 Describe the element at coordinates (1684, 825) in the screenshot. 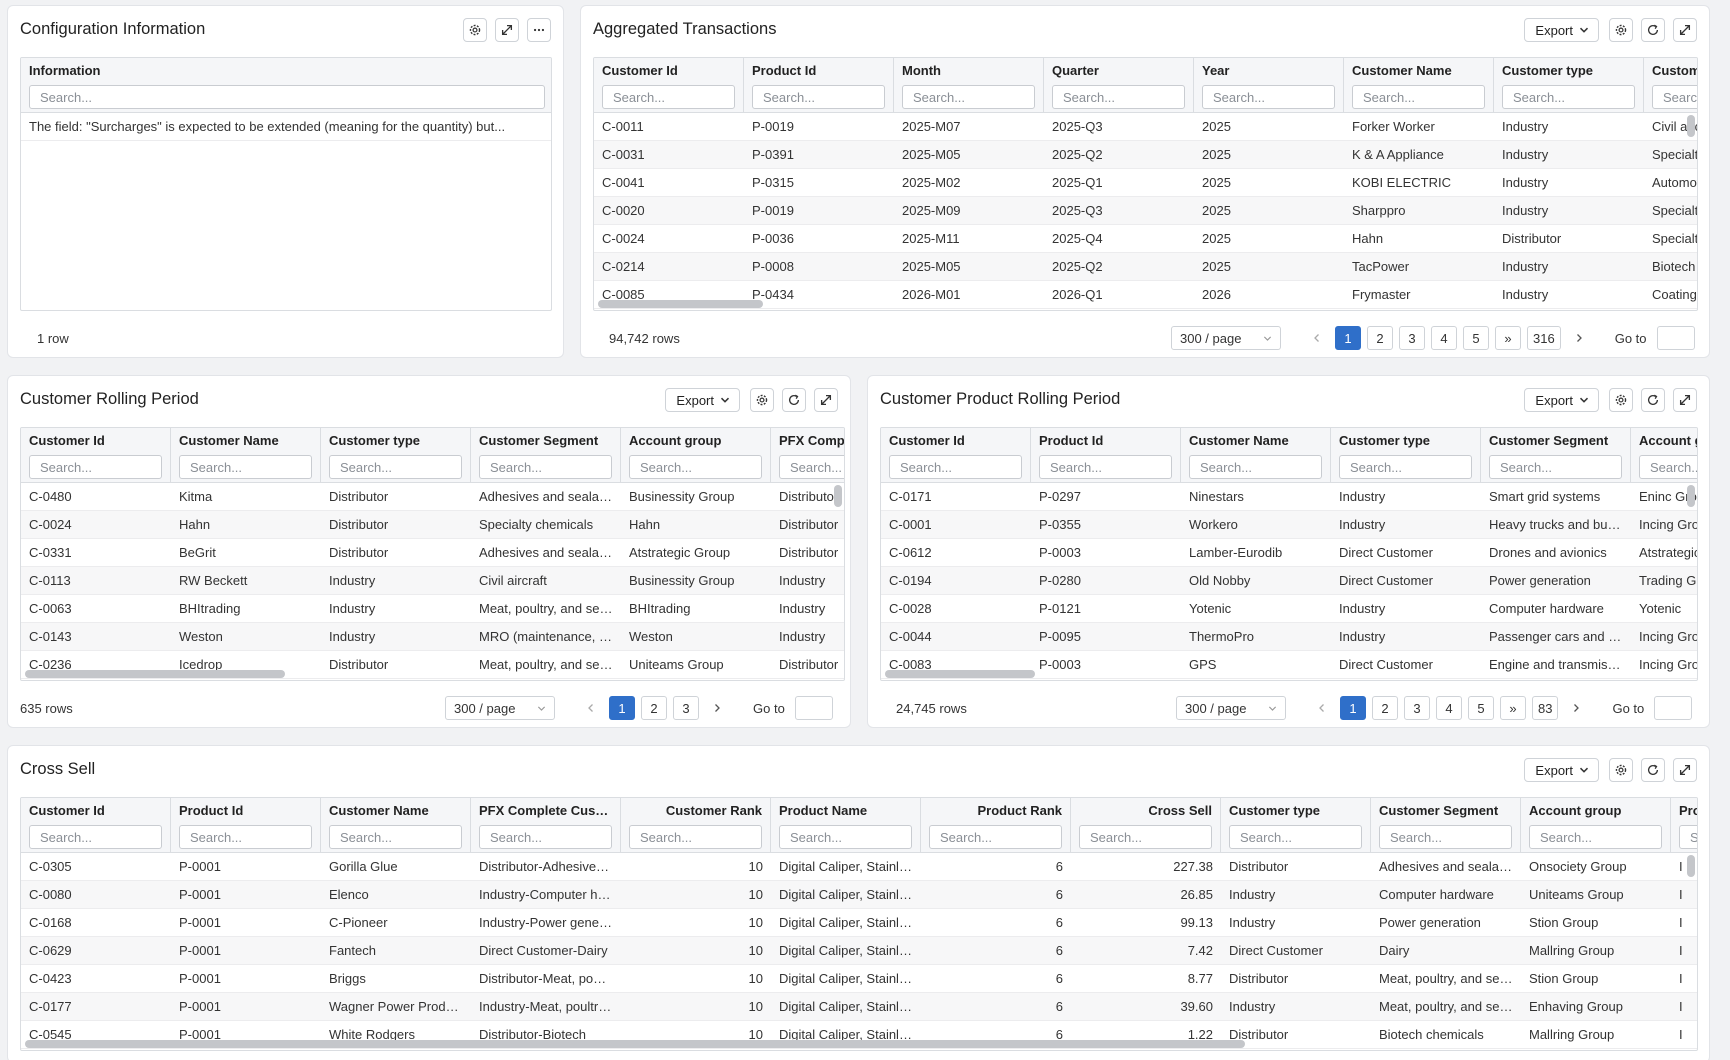

I see `column-header-product-group: Product Group` at that location.